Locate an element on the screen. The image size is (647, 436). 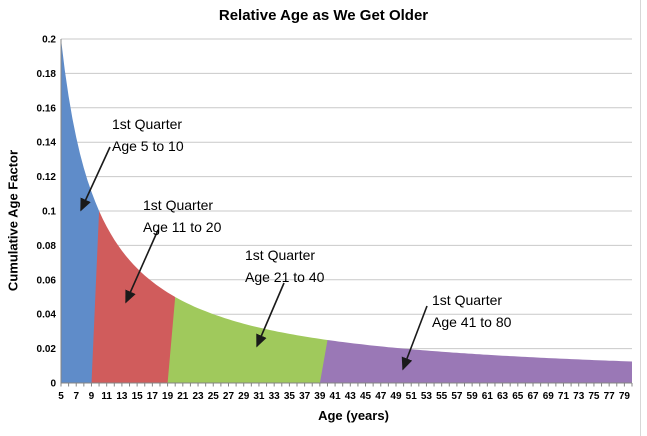
x-tick-label: 61 is located at coordinates (488, 396).